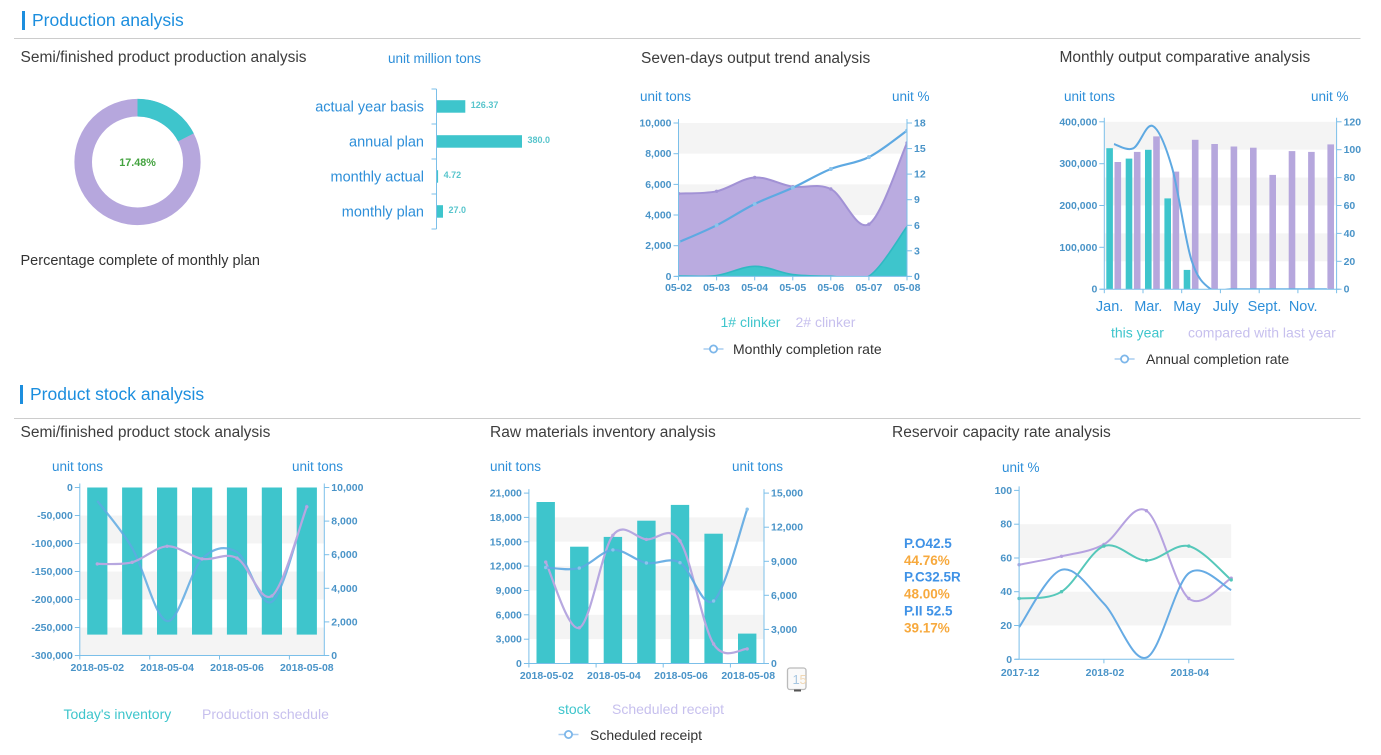  I want to click on svg-text:Percentage complete of monthly: Percentage complete of monthly plan, so click(140, 261).